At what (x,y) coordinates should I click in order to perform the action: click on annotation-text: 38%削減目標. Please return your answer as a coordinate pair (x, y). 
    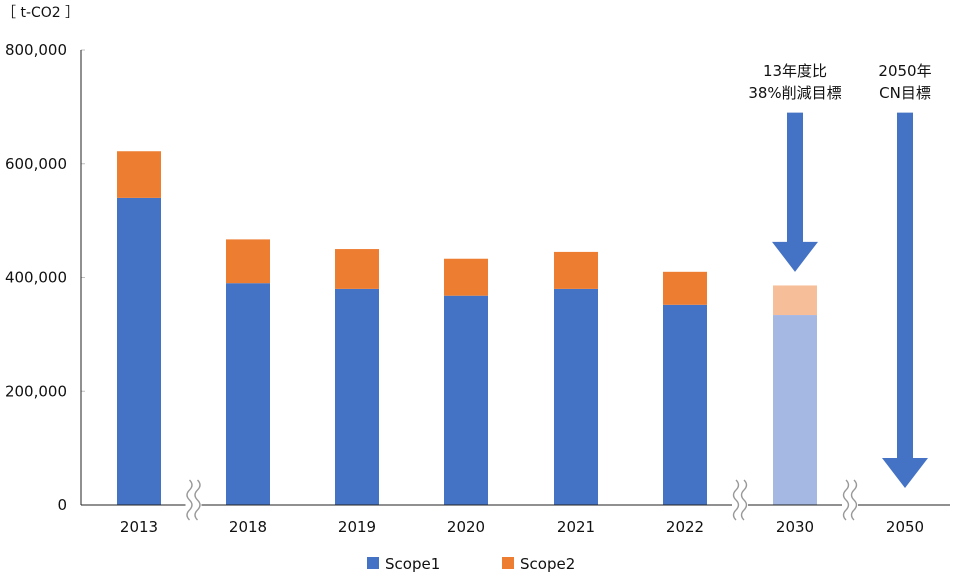
    Looking at the image, I should click on (794, 93).